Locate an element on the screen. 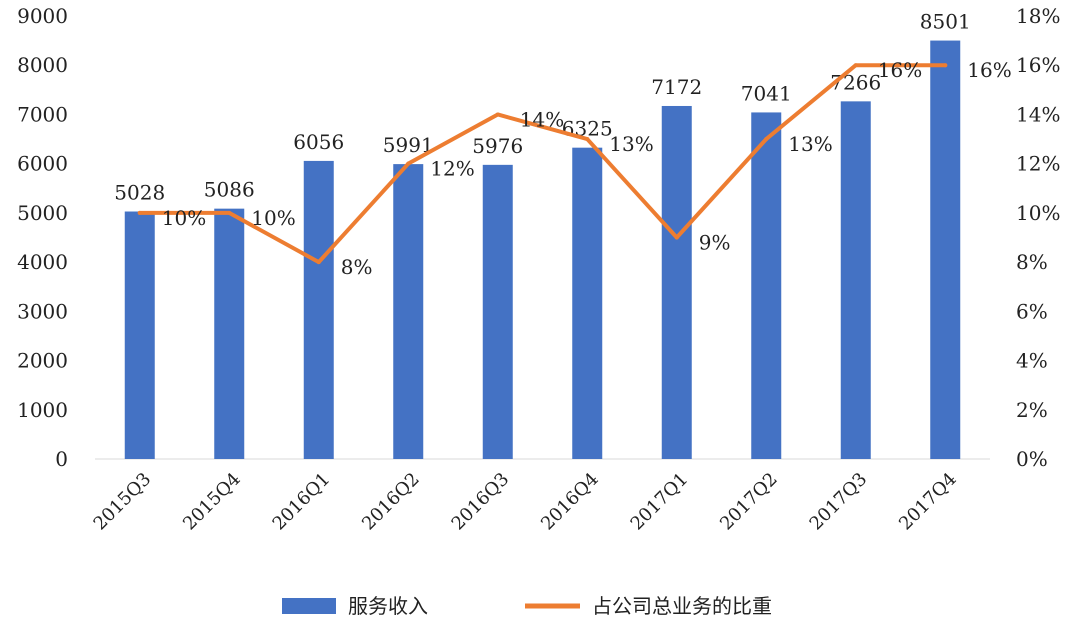  y-right-tick-label: 10% is located at coordinates (1038, 213).